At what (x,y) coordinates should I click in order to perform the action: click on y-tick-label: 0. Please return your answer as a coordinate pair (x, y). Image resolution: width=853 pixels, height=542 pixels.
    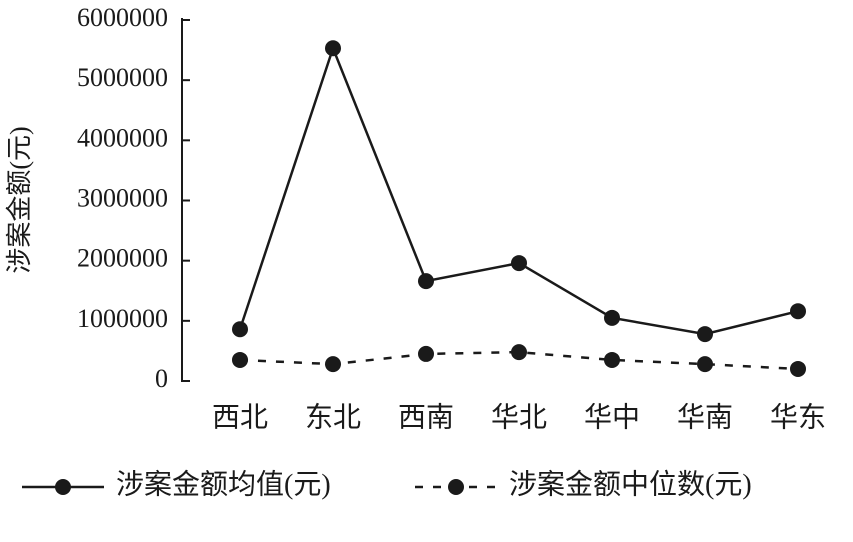
    Looking at the image, I should click on (161, 378).